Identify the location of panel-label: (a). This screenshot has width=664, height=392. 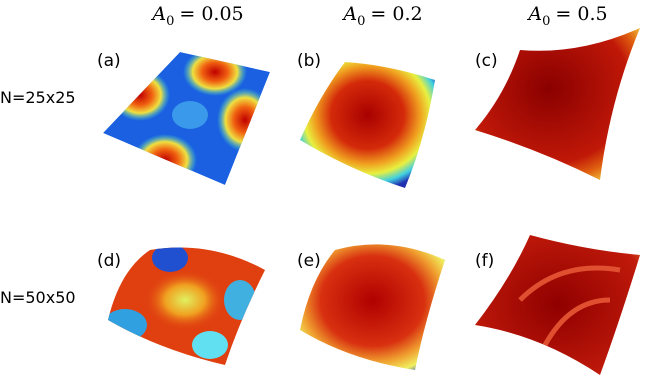
(109, 61).